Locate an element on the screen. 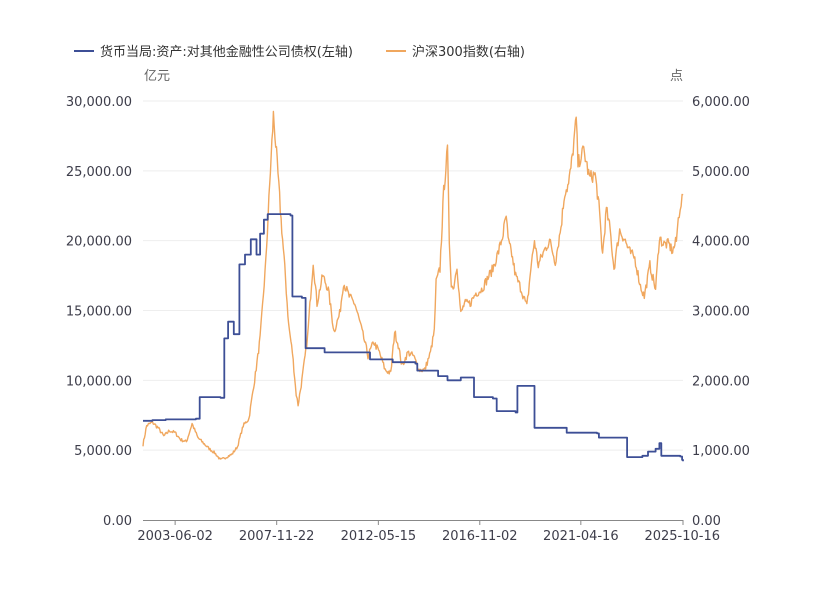 Image resolution: width=817 pixels, height=598 pixels. left-tick-label: 30,000.00 is located at coordinates (99, 102).